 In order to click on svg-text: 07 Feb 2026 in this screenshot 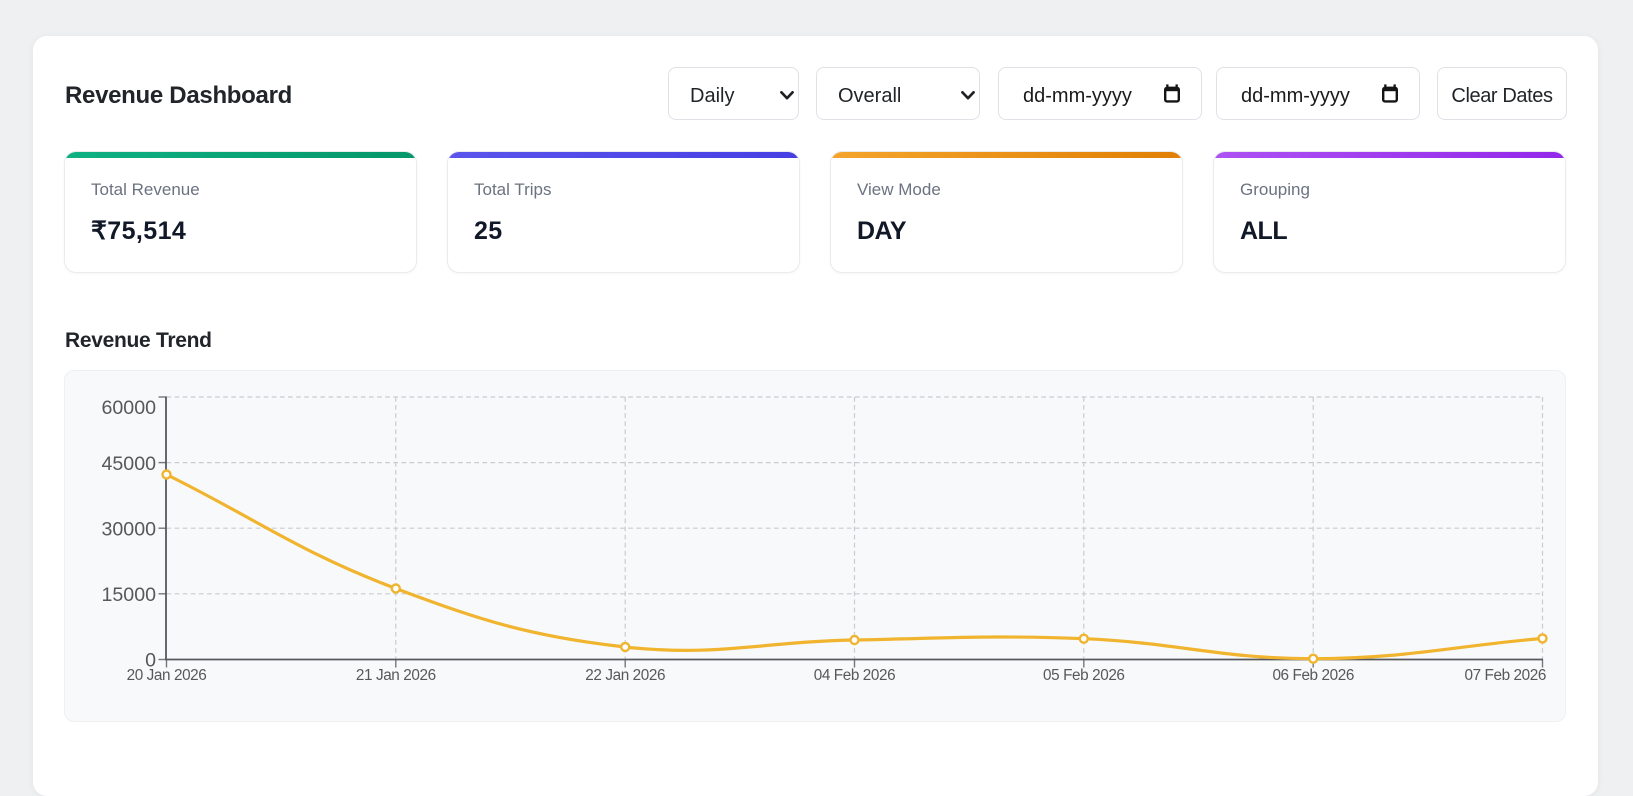, I will do `click(1505, 675)`.